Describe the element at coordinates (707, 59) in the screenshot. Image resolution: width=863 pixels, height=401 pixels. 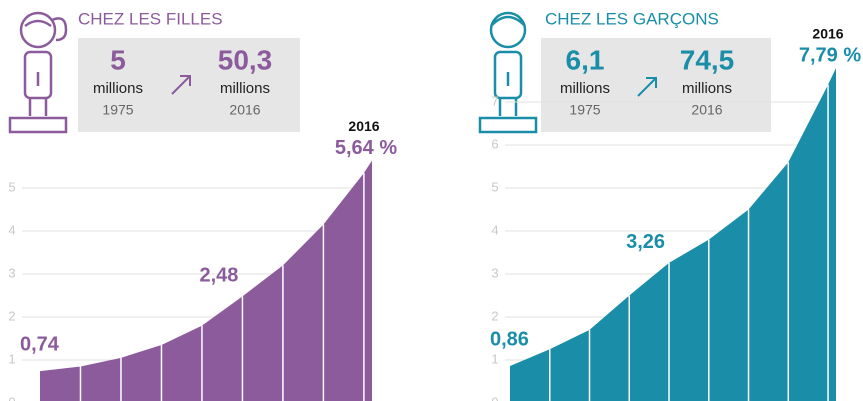
I see `stat-value: 74,5` at that location.